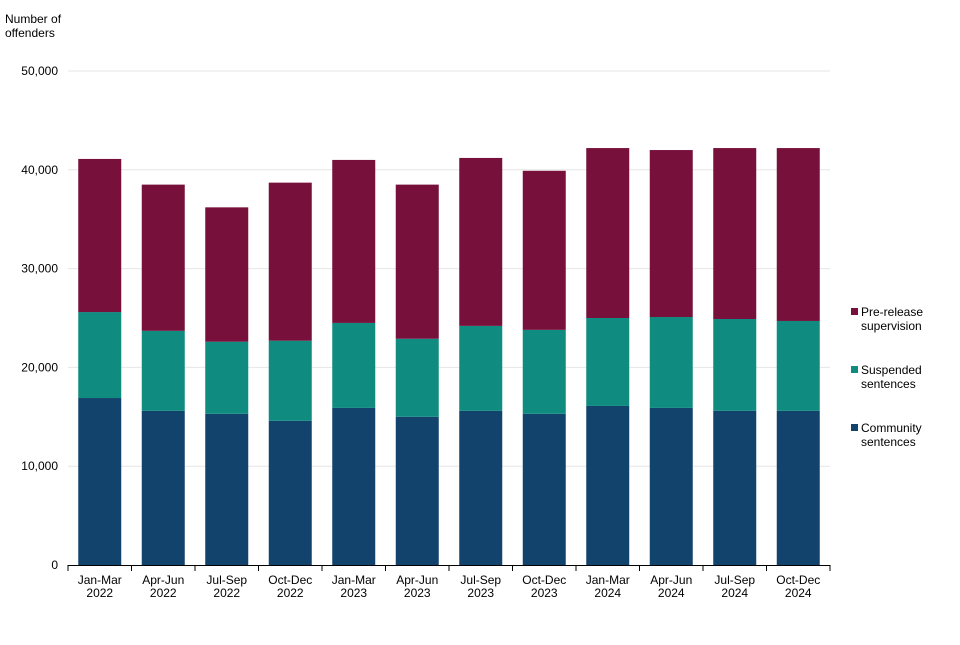 The image size is (960, 645). Describe the element at coordinates (891, 370) in the screenshot. I see `legend-label: Suspended` at that location.